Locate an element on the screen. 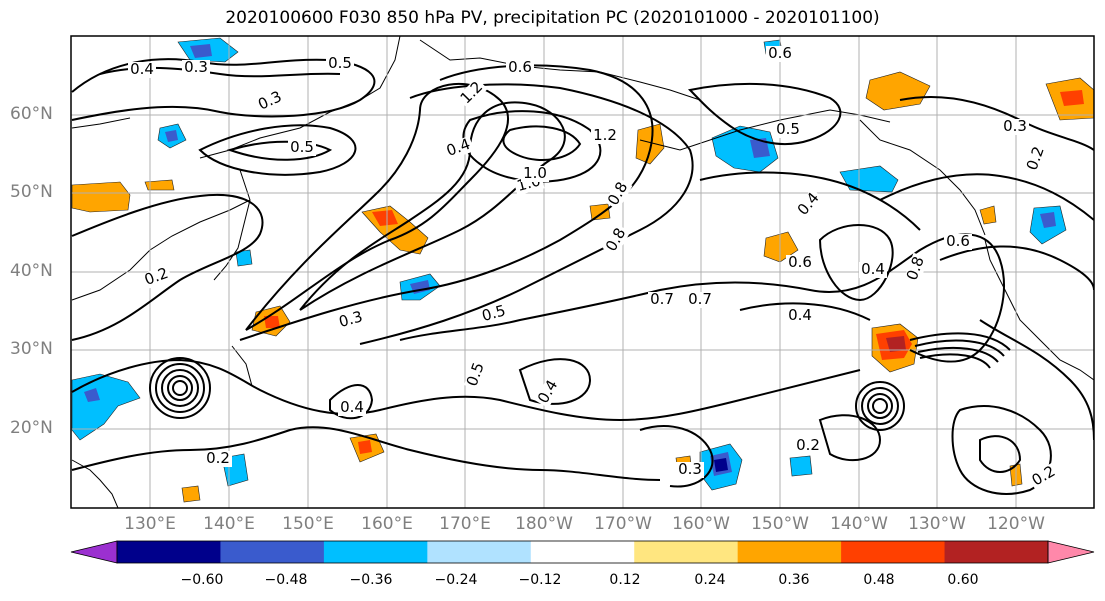 The image size is (1105, 601). lon-label: 160°E is located at coordinates (387, 524).